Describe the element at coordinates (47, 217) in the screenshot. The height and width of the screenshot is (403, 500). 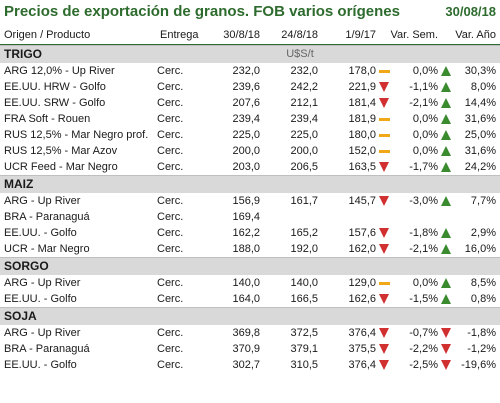
I see `product-cell: BRA - Paranaguá` at that location.